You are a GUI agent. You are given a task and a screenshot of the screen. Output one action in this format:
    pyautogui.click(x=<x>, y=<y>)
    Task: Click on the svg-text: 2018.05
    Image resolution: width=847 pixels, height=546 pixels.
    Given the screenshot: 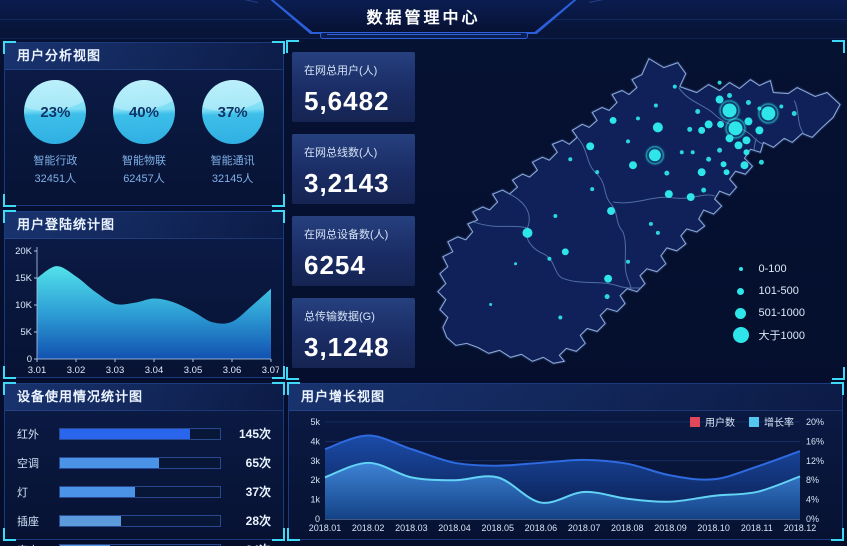 What is the action you would take?
    pyautogui.click(x=497, y=528)
    